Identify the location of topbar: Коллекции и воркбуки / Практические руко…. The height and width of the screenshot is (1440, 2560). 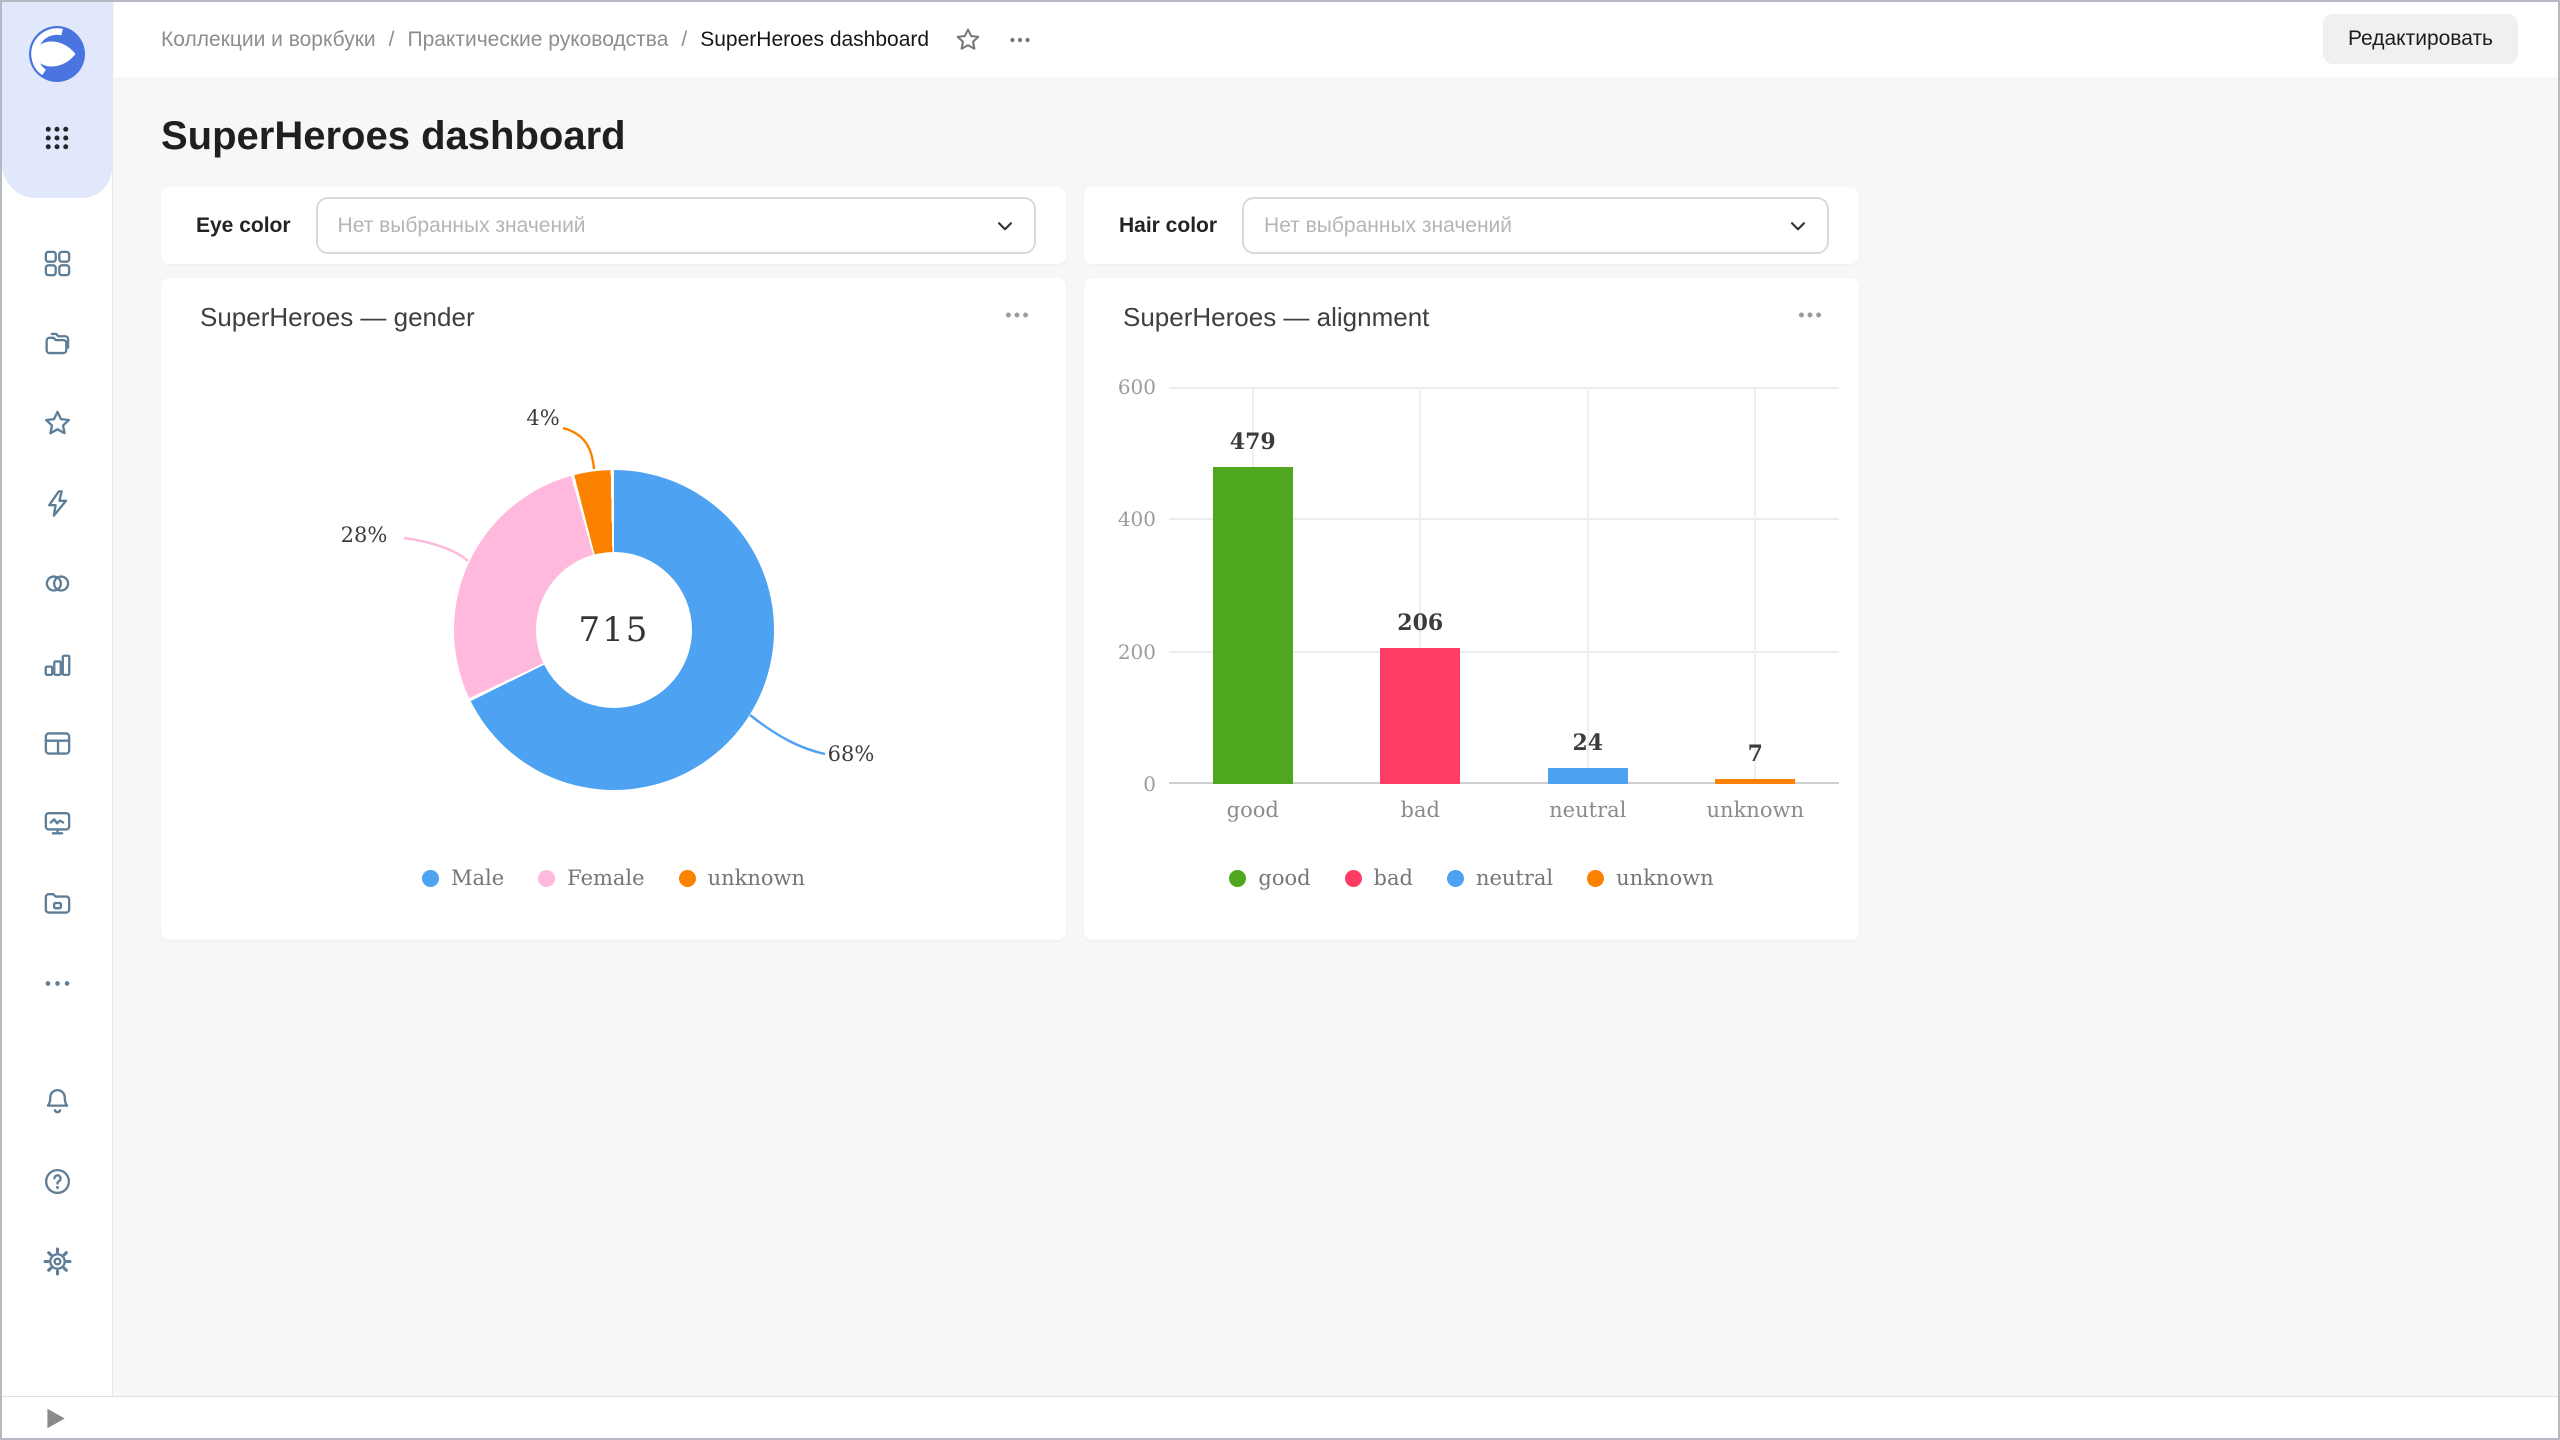
(1336, 39).